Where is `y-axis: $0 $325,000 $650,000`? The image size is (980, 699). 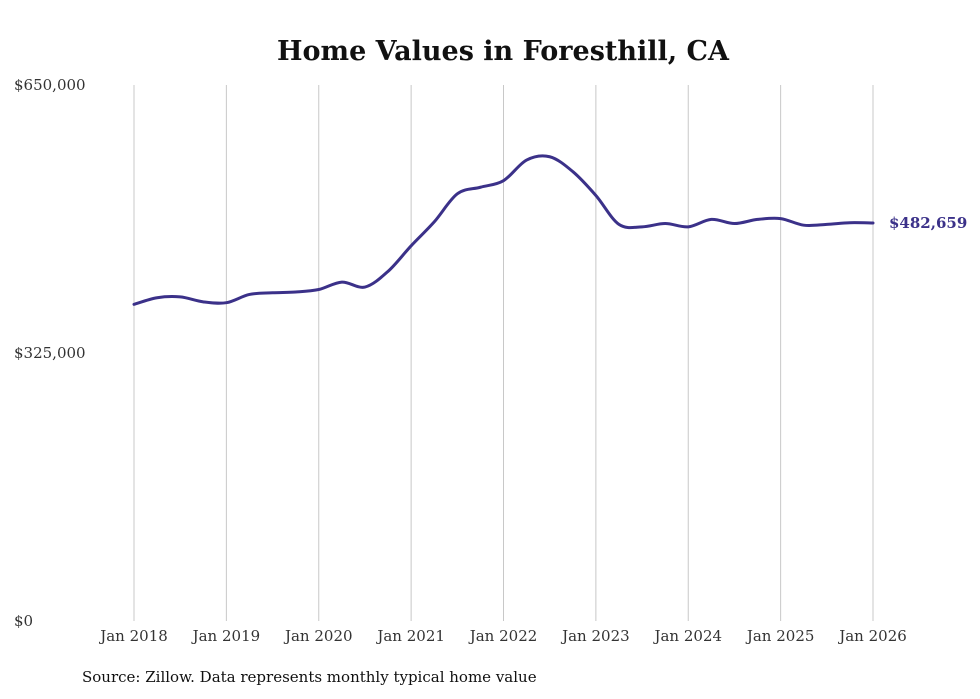
y-axis: $0 $325,000 $650,000 is located at coordinates (50, 353).